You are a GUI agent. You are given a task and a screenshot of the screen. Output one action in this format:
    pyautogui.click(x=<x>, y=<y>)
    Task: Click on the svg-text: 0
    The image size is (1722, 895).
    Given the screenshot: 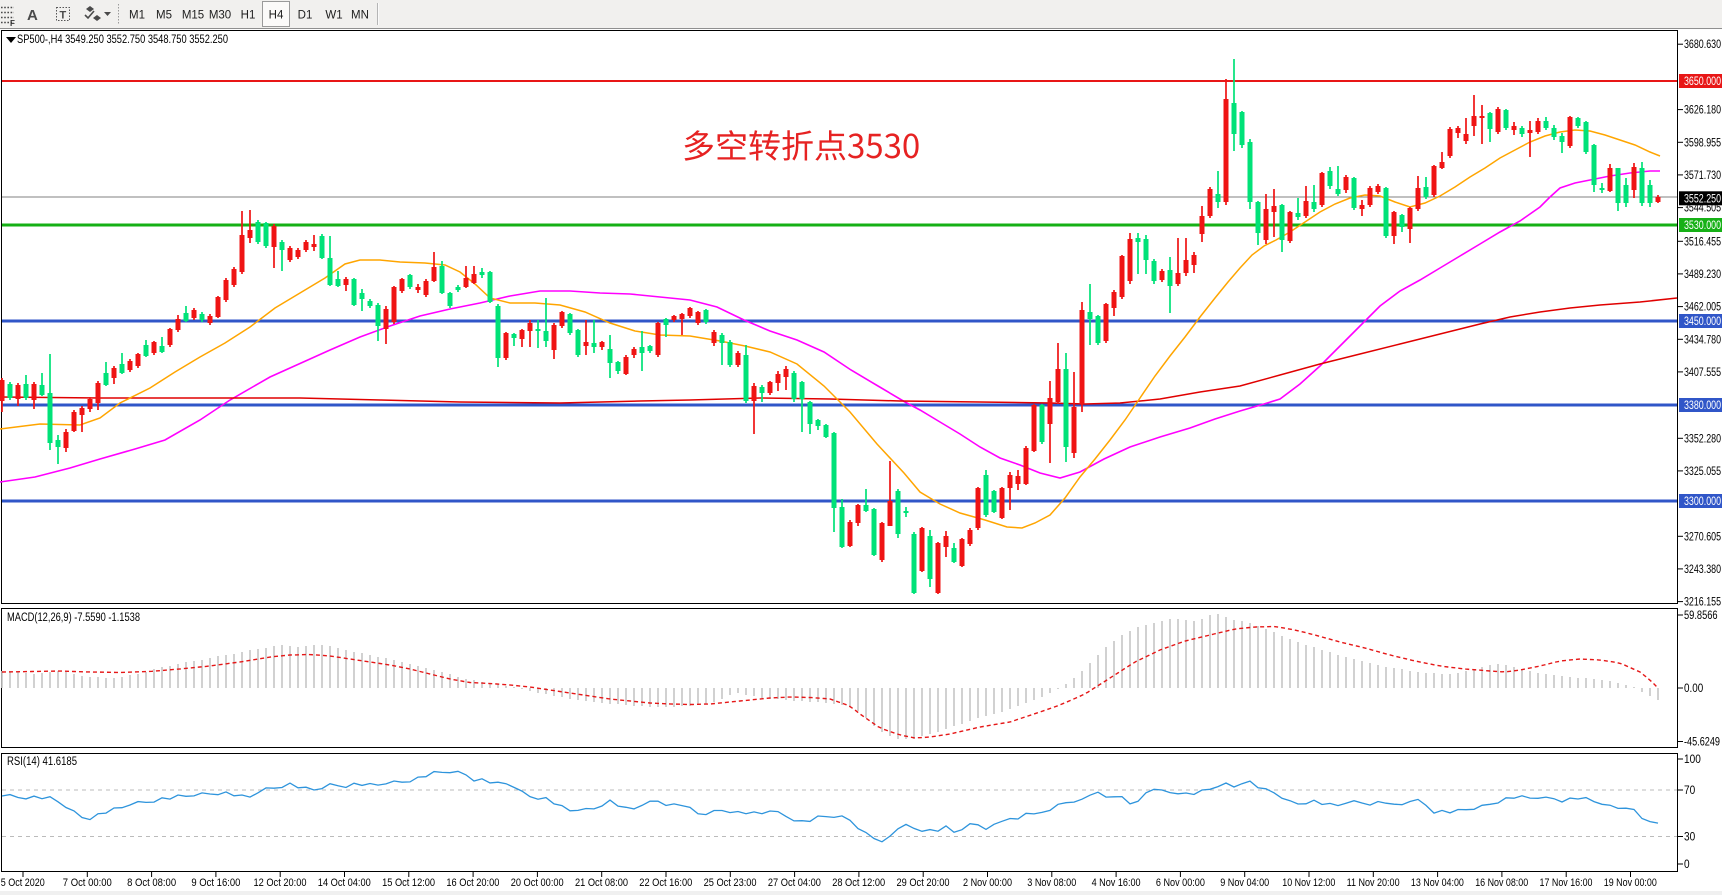 What is the action you would take?
    pyautogui.click(x=1687, y=865)
    